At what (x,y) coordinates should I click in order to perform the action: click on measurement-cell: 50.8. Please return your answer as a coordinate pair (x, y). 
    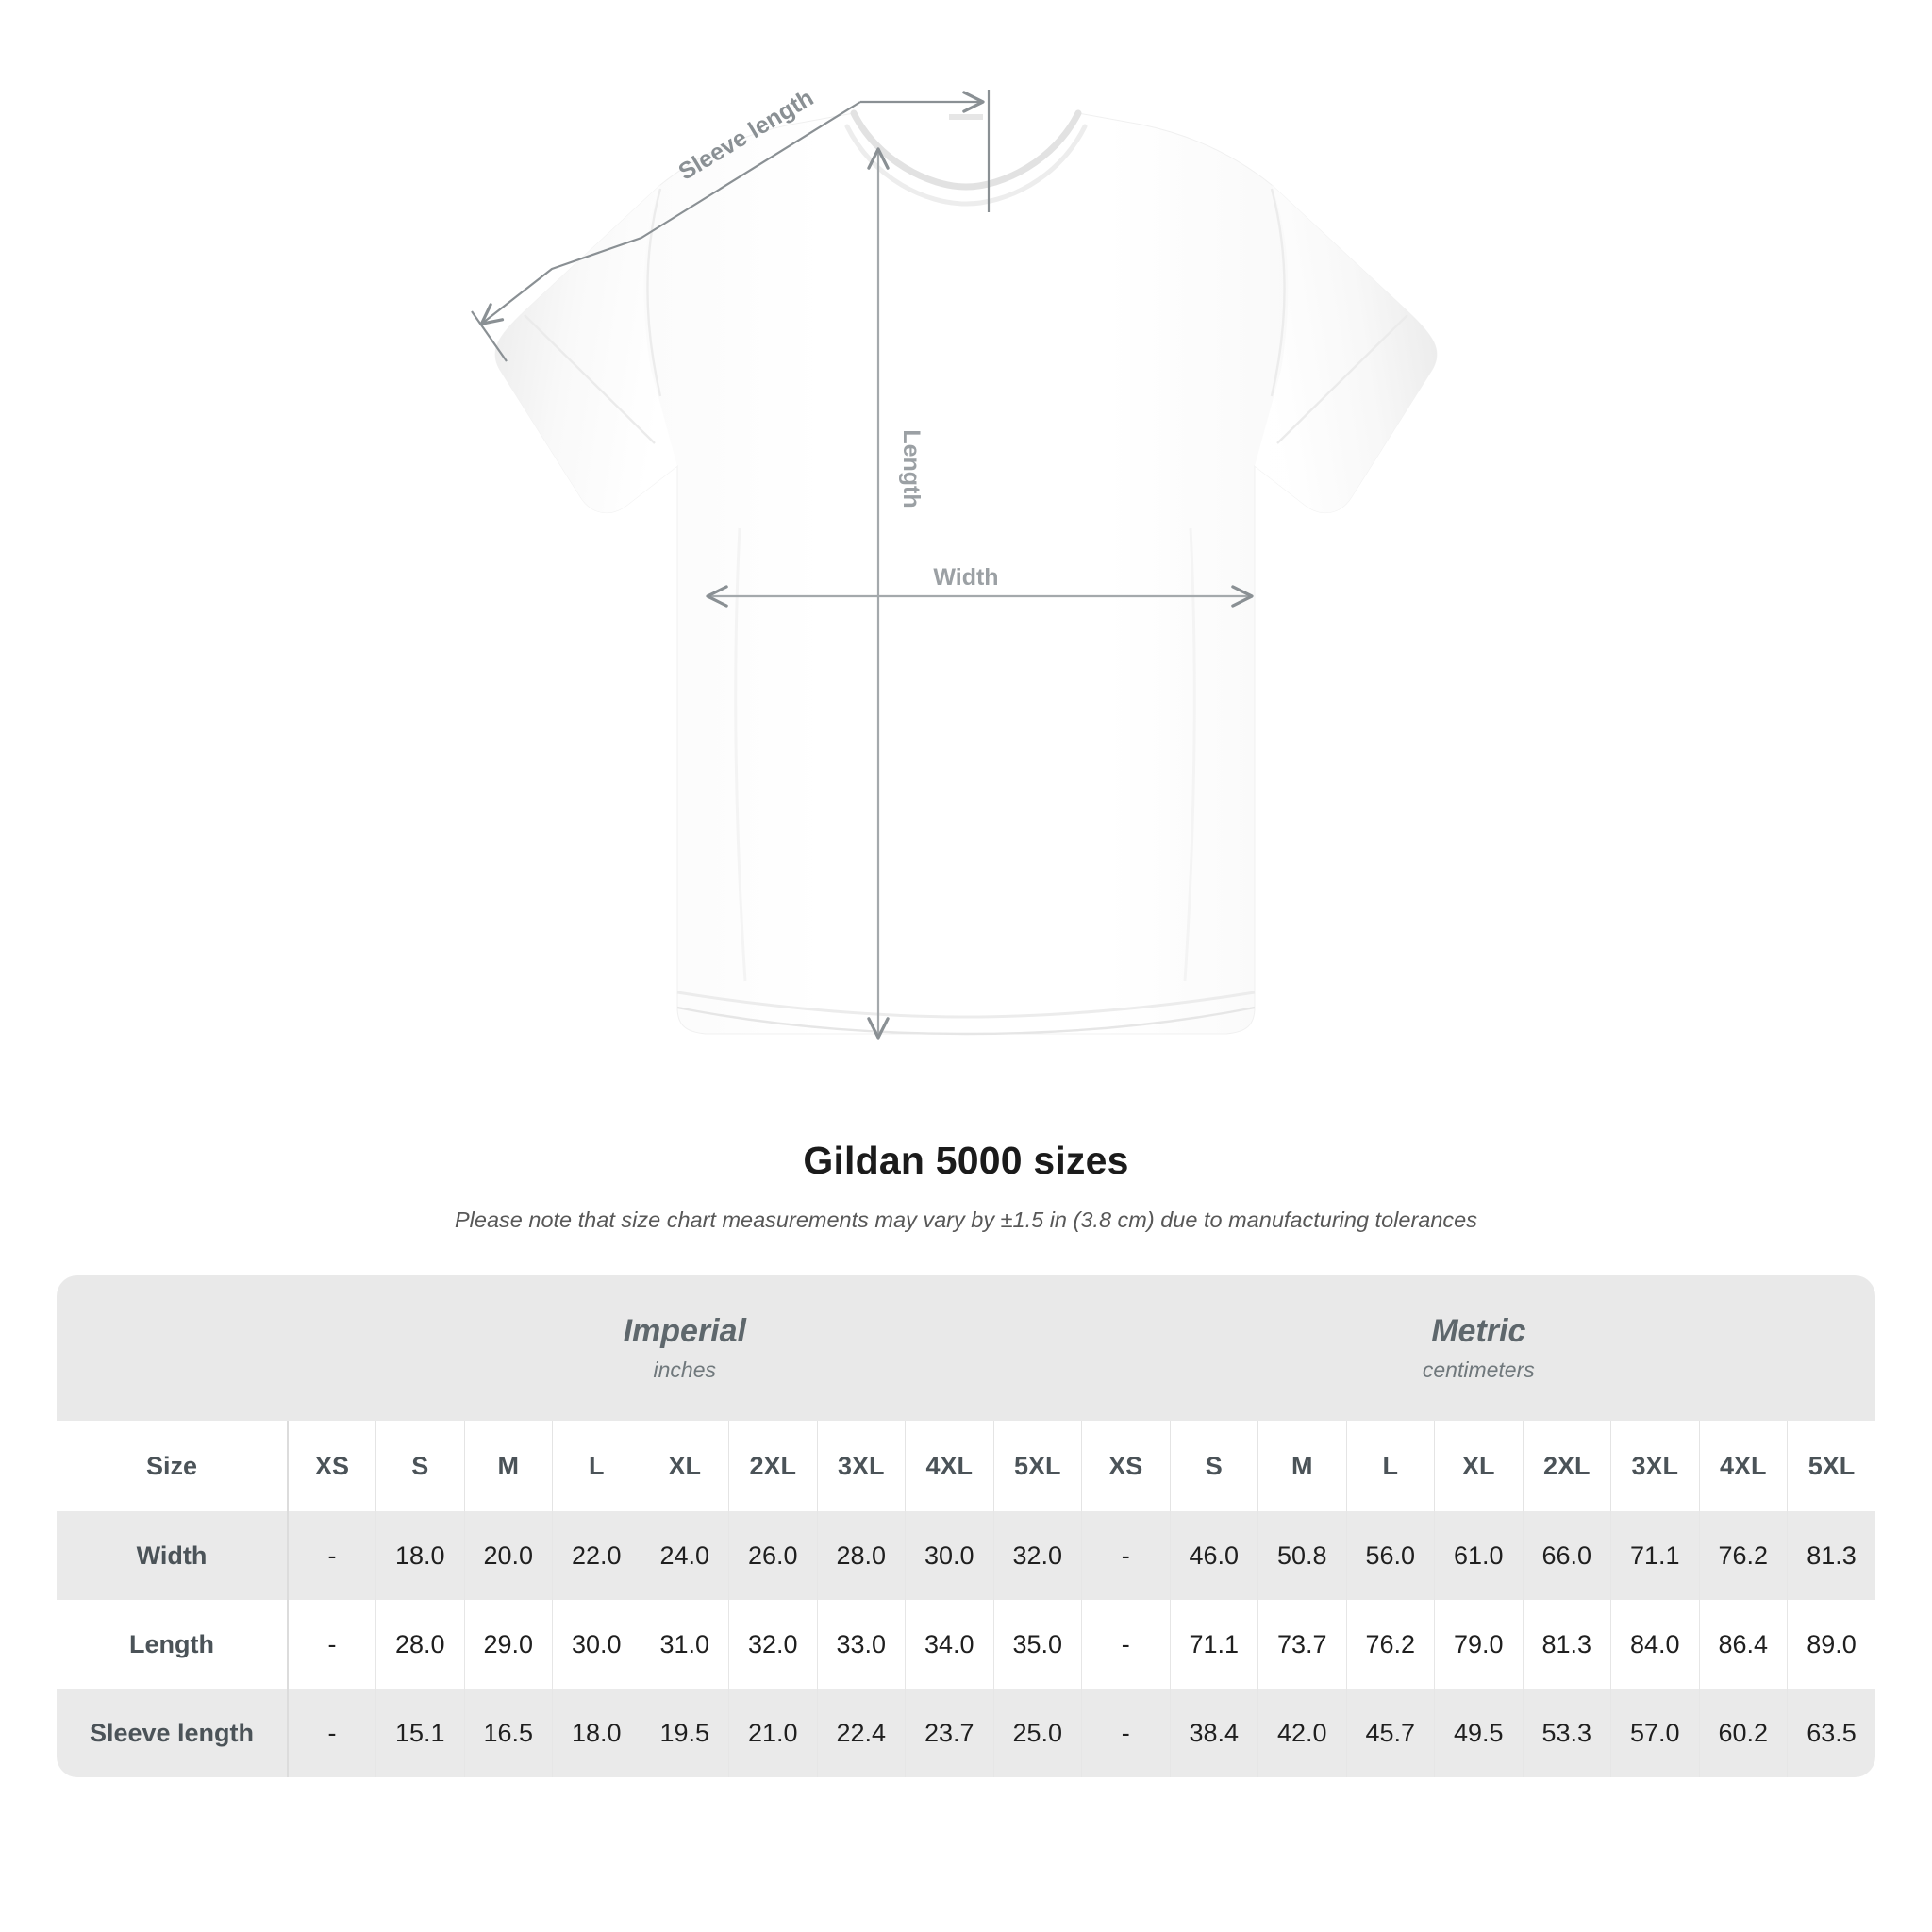
    Looking at the image, I should click on (1302, 1555).